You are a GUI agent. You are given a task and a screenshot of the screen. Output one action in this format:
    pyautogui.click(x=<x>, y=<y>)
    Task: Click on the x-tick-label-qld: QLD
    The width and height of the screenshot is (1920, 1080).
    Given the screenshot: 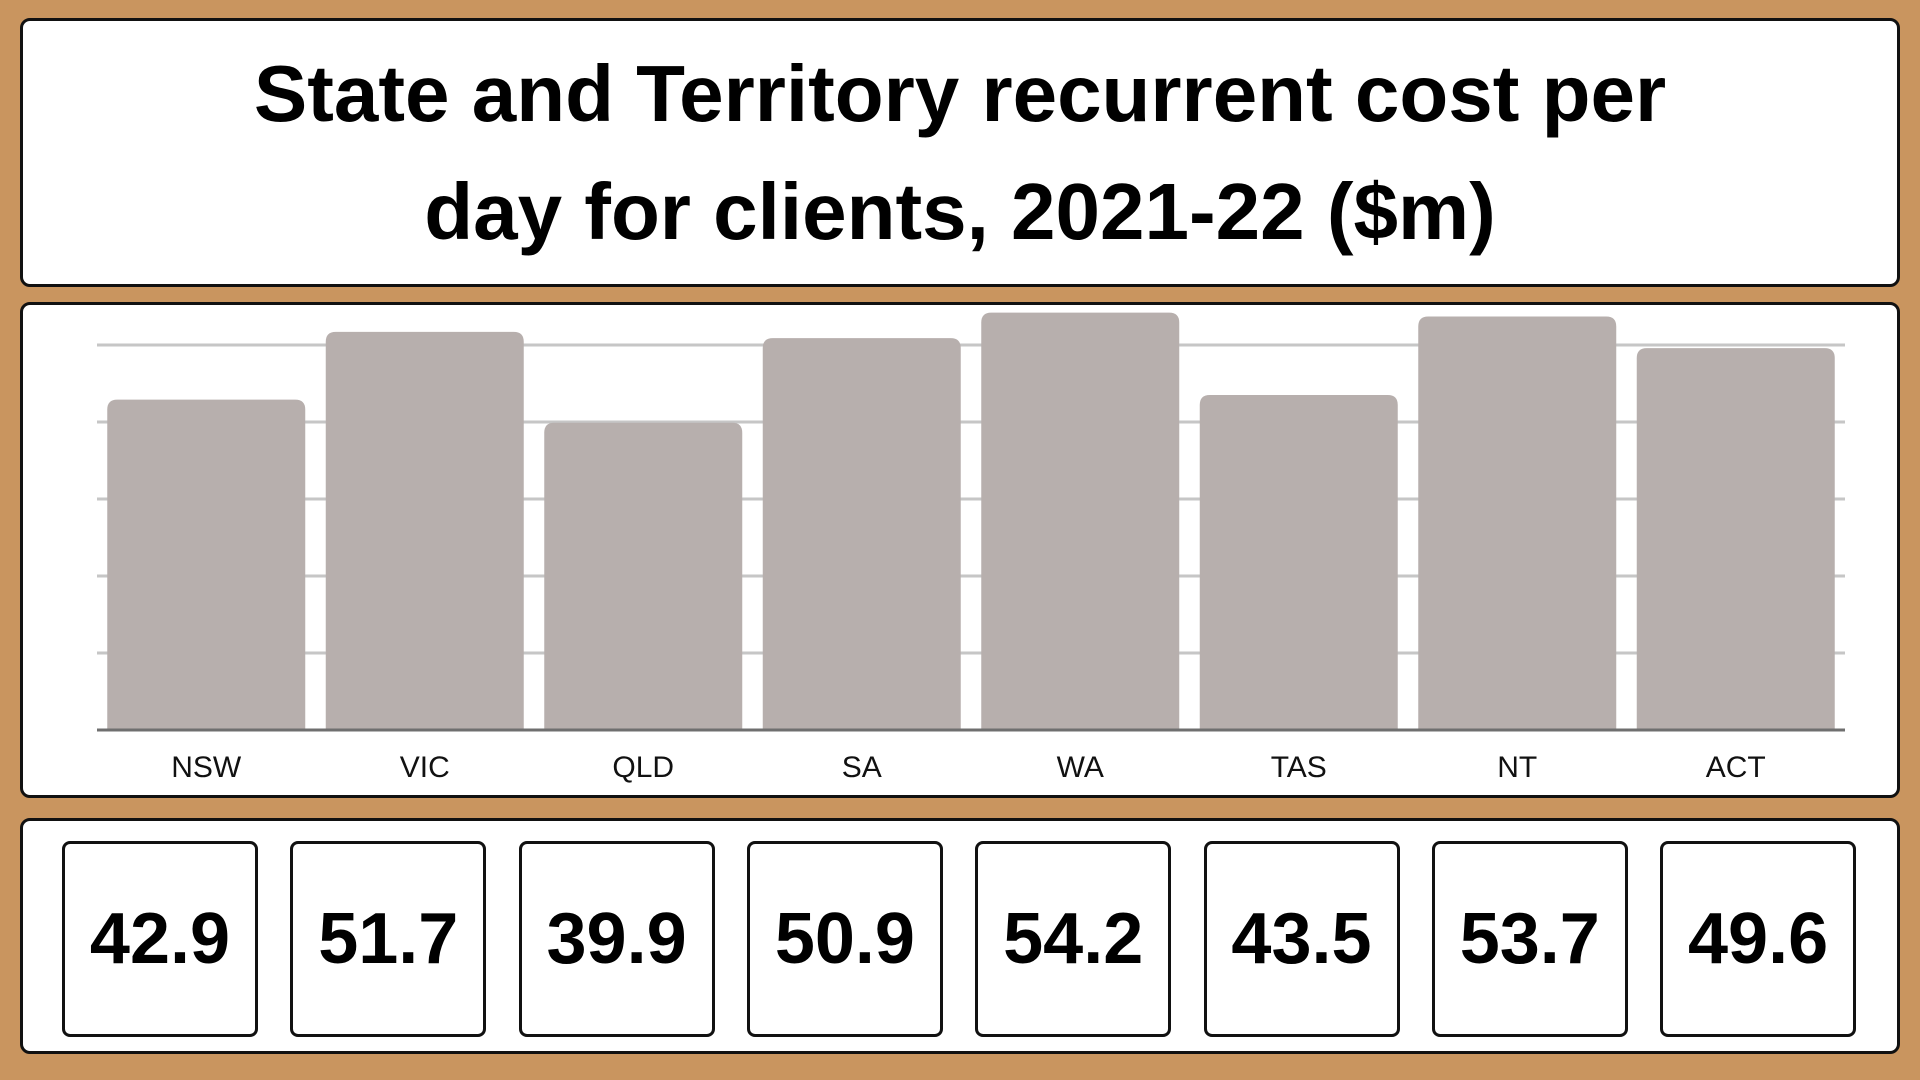 What is the action you would take?
    pyautogui.click(x=643, y=767)
    